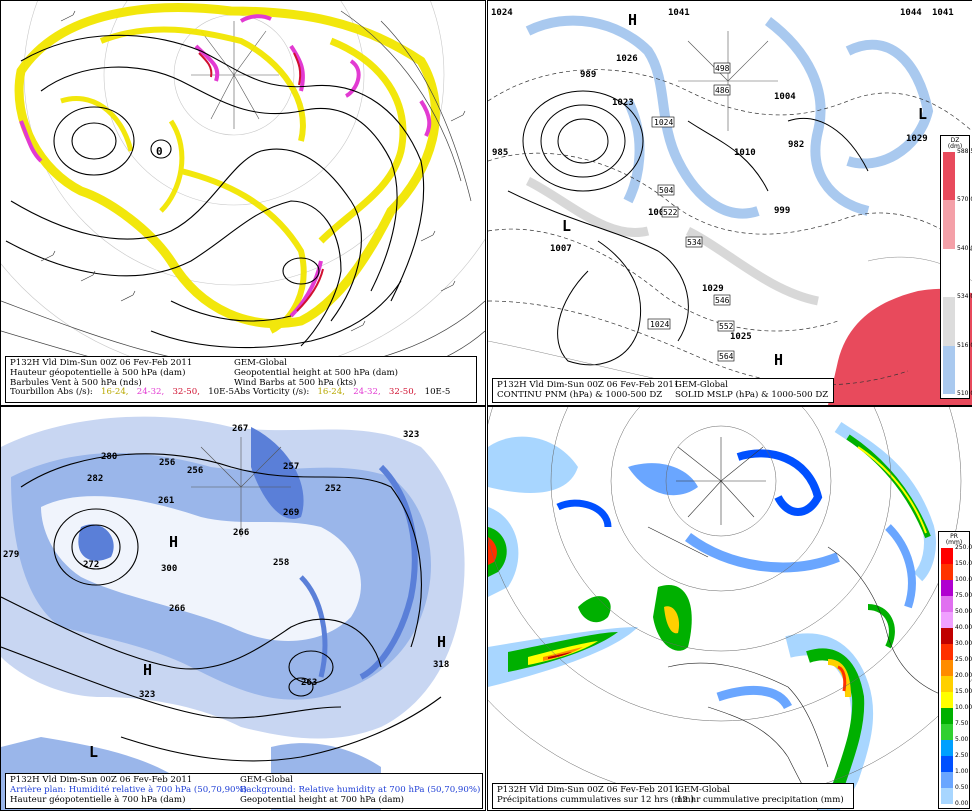 The height and width of the screenshot is (811, 972). What do you see at coordinates (962, 755) in the screenshot?
I see `colorbar-tick-label: 2.50` at bounding box center [962, 755].